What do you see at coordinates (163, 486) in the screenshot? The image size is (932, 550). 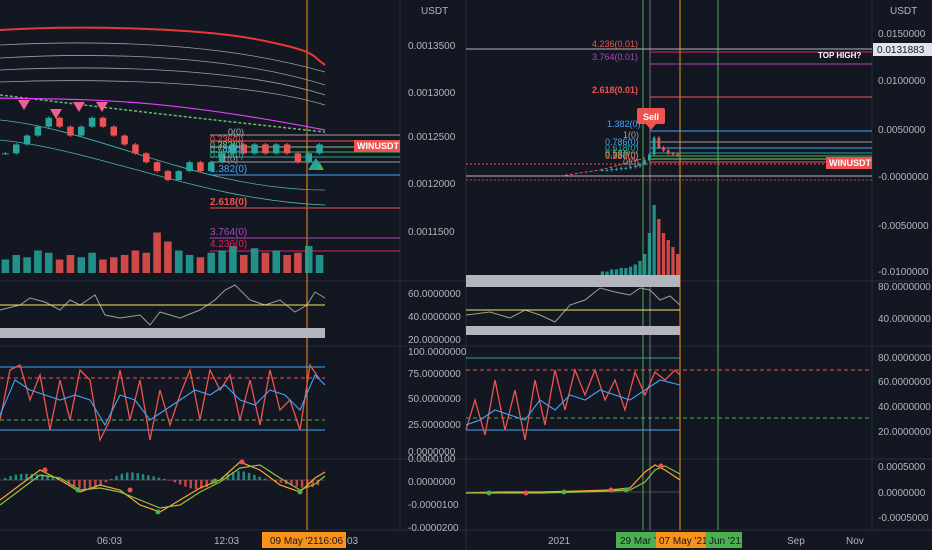 I see `left-signal-line` at bounding box center [163, 486].